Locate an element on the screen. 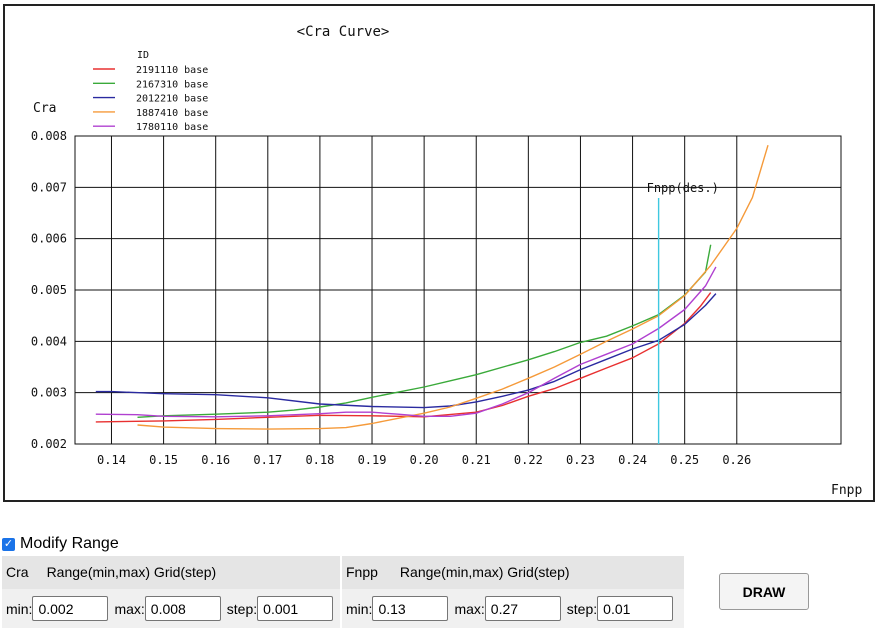 This screenshot has height=629, width=880. legend-entry: 2191110 base is located at coordinates (172, 70).